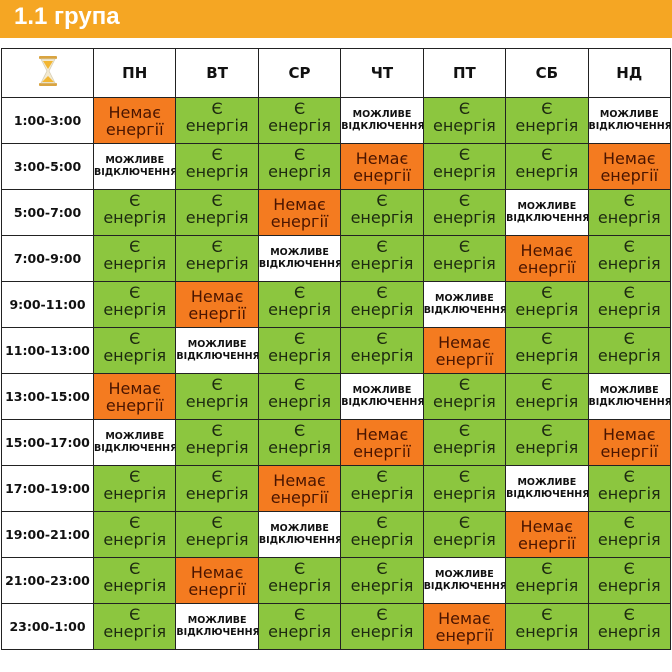 The image size is (672, 672). What do you see at coordinates (47, 534) in the screenshot?
I see `time-slot: 19:00-21:00` at bounding box center [47, 534].